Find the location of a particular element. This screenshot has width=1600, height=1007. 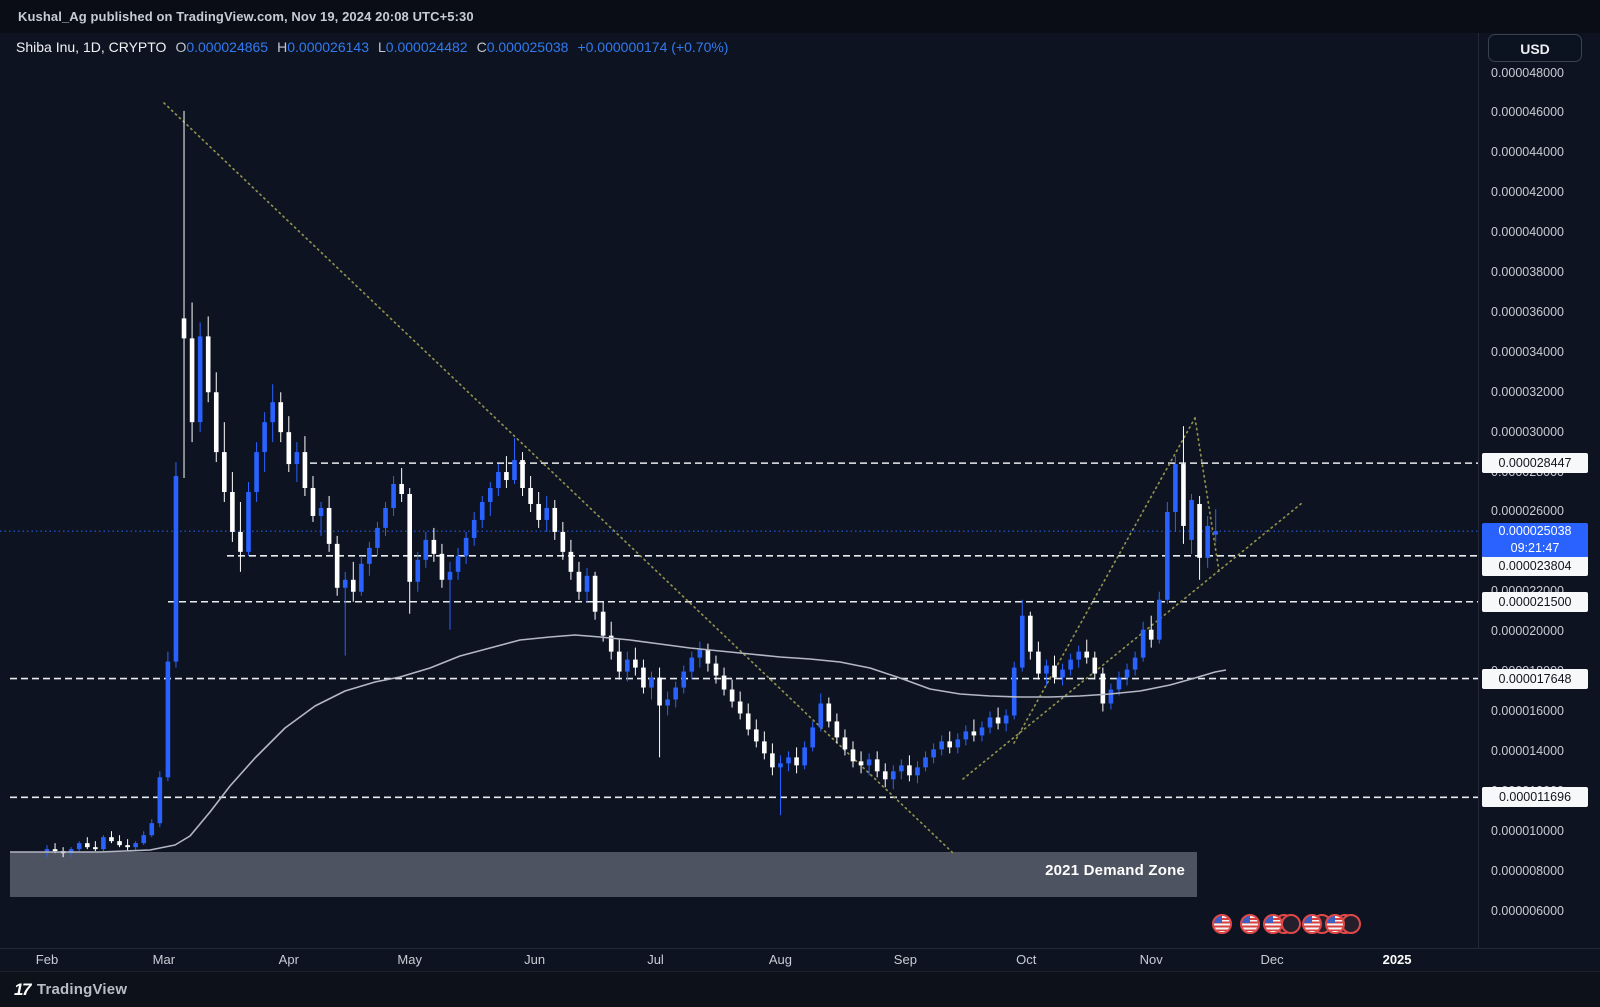

tradingview-brand: TradingView is located at coordinates (82, 989).